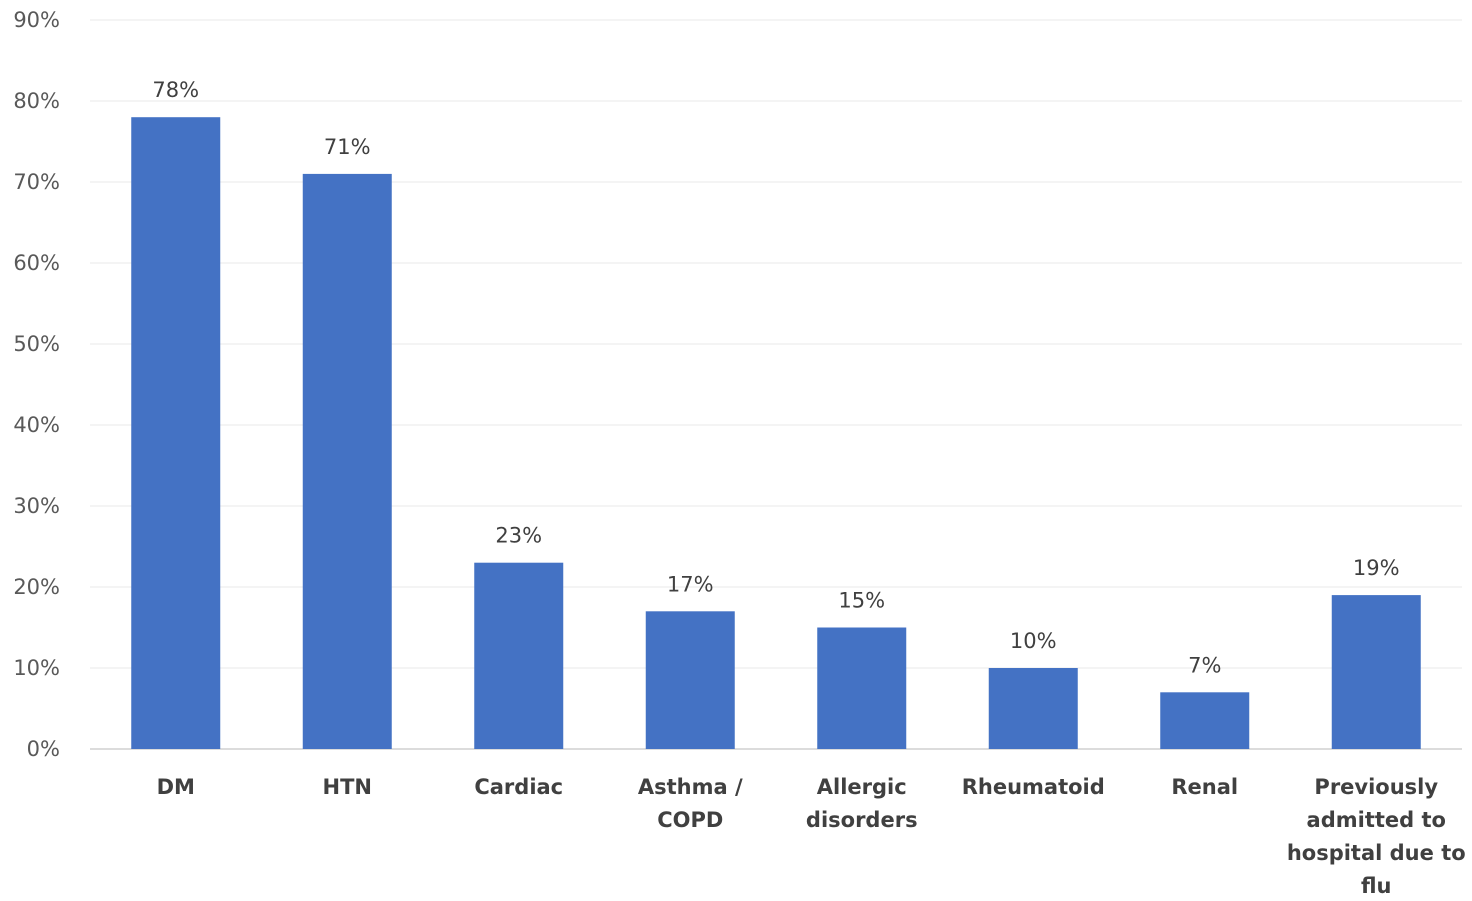 The height and width of the screenshot is (901, 1472). Describe the element at coordinates (36, 20) in the screenshot. I see `y-tick-label: 90%` at that location.